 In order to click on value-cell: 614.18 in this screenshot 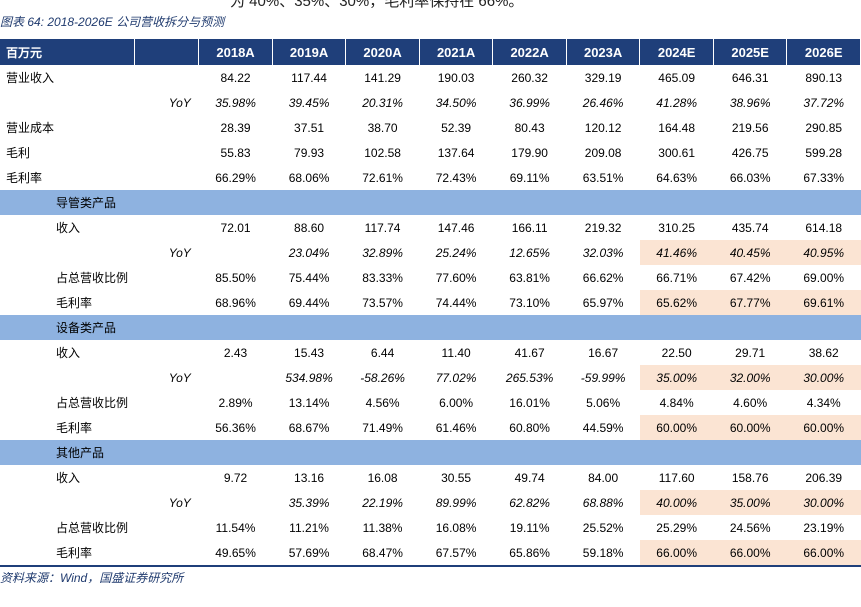, I will do `click(824, 227)`.